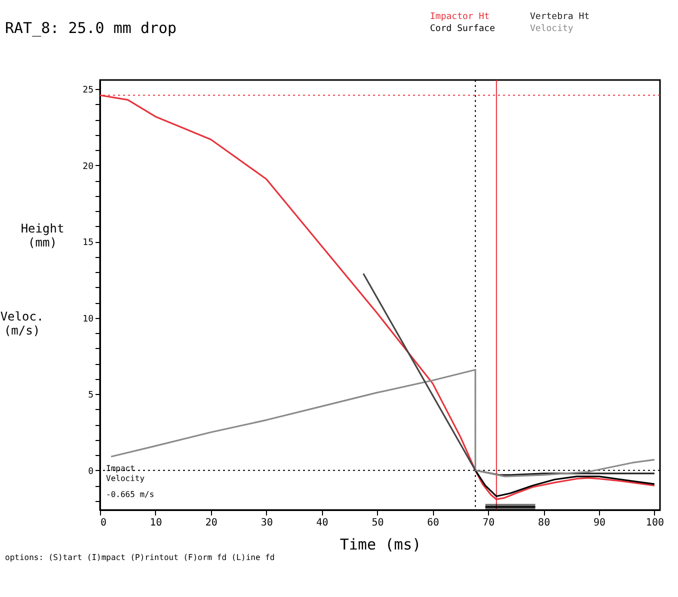  Describe the element at coordinates (655, 523) in the screenshot. I see `x-tick-label: 100` at that location.